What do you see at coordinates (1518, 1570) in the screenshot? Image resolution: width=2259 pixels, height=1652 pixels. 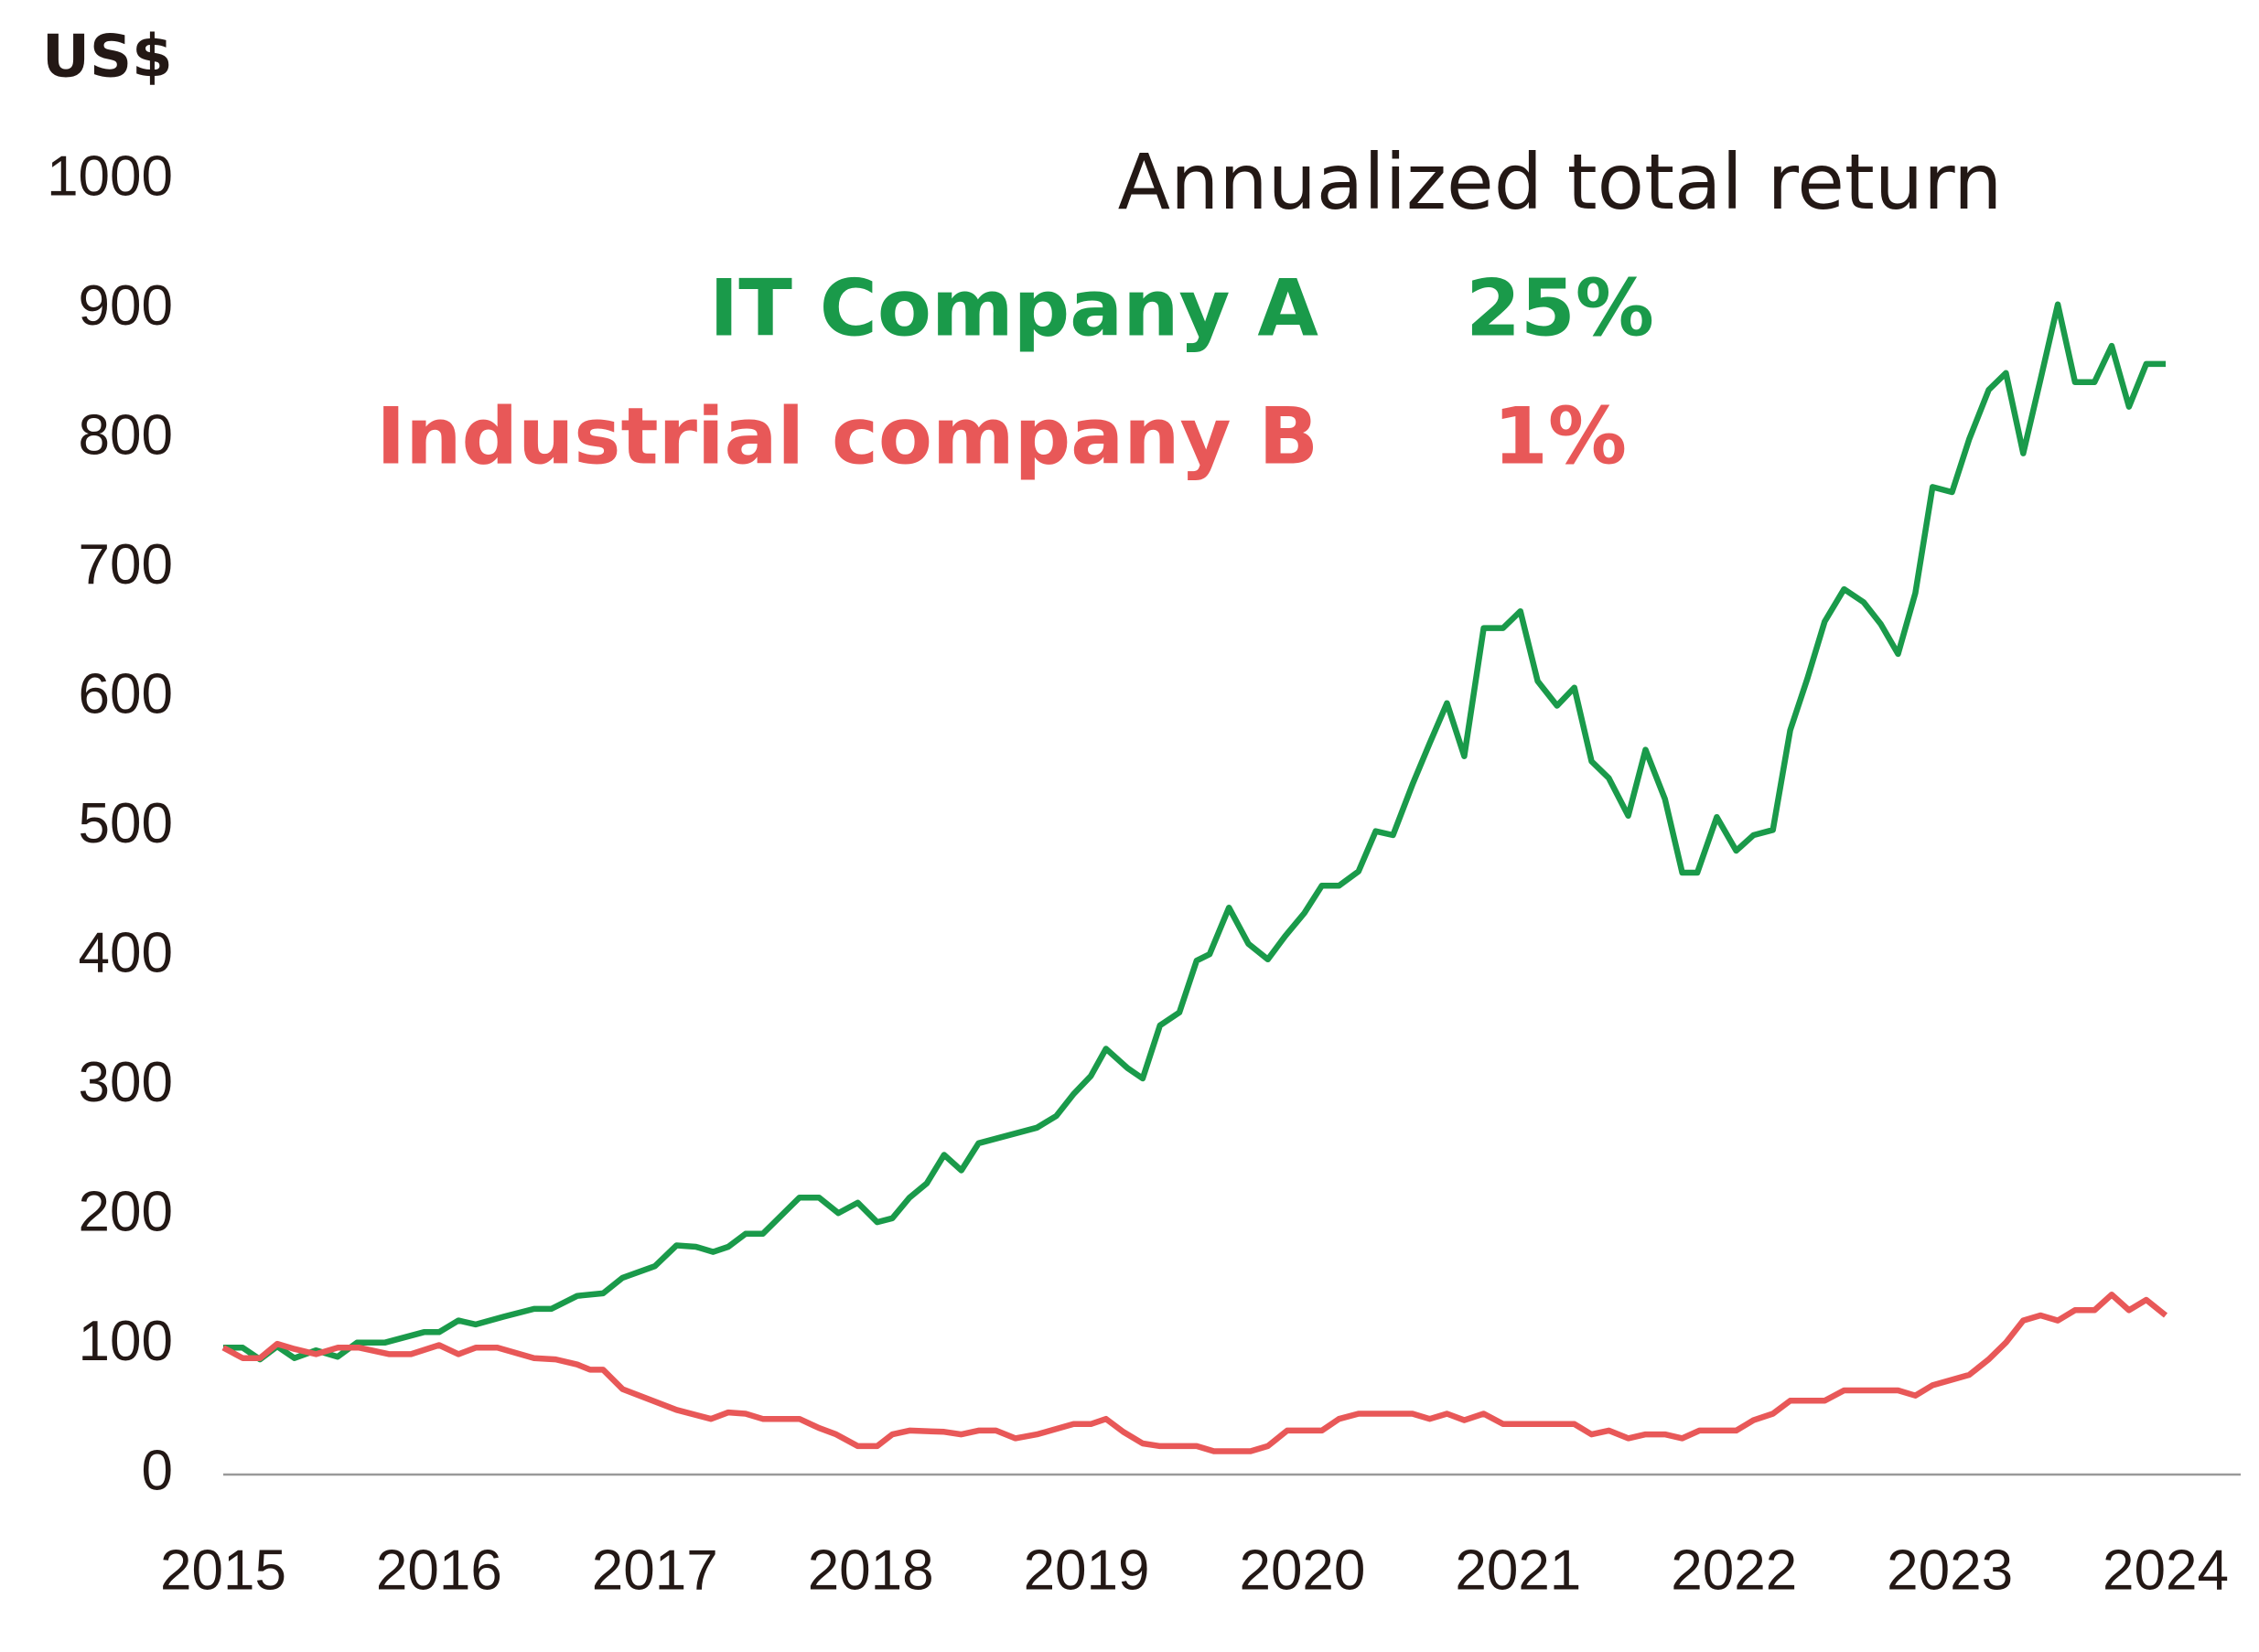 I see `x-tick-label: 2021` at bounding box center [1518, 1570].